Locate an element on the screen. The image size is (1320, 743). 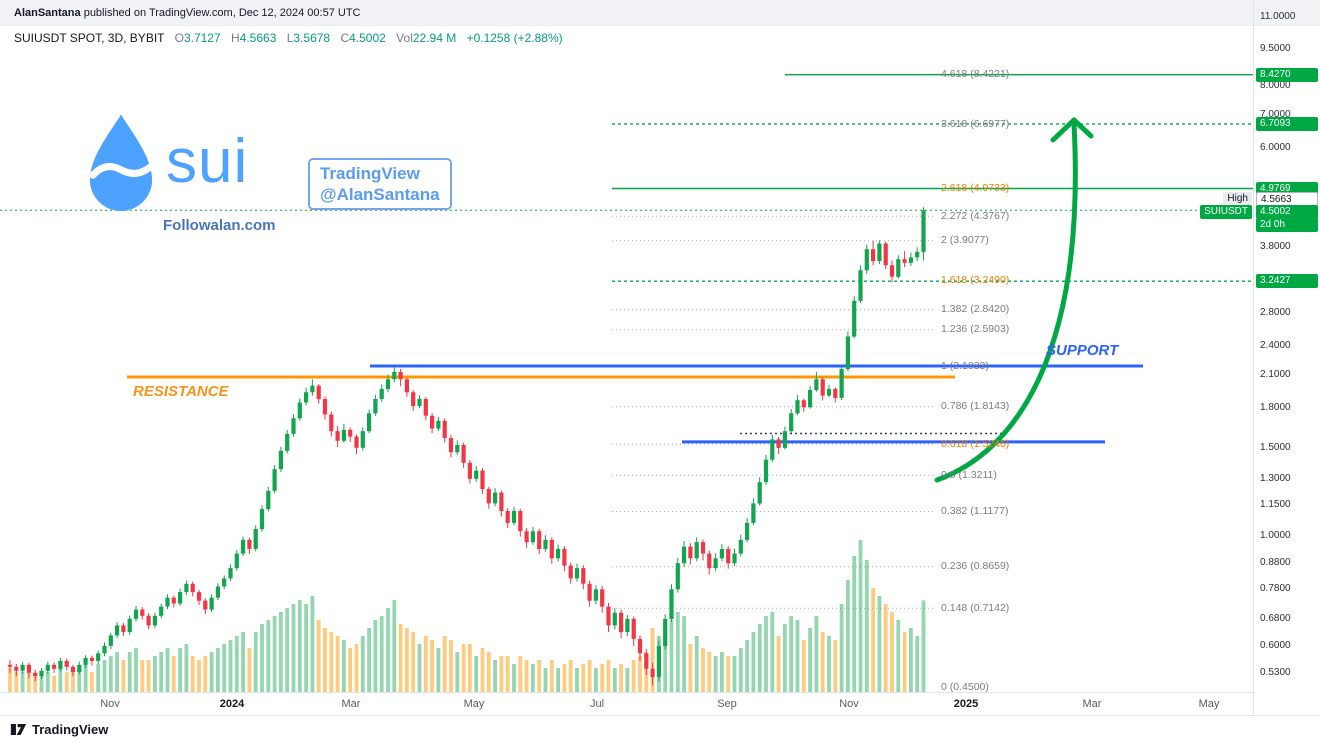
price-tick-label: 0.6800 is located at coordinates (1275, 618).